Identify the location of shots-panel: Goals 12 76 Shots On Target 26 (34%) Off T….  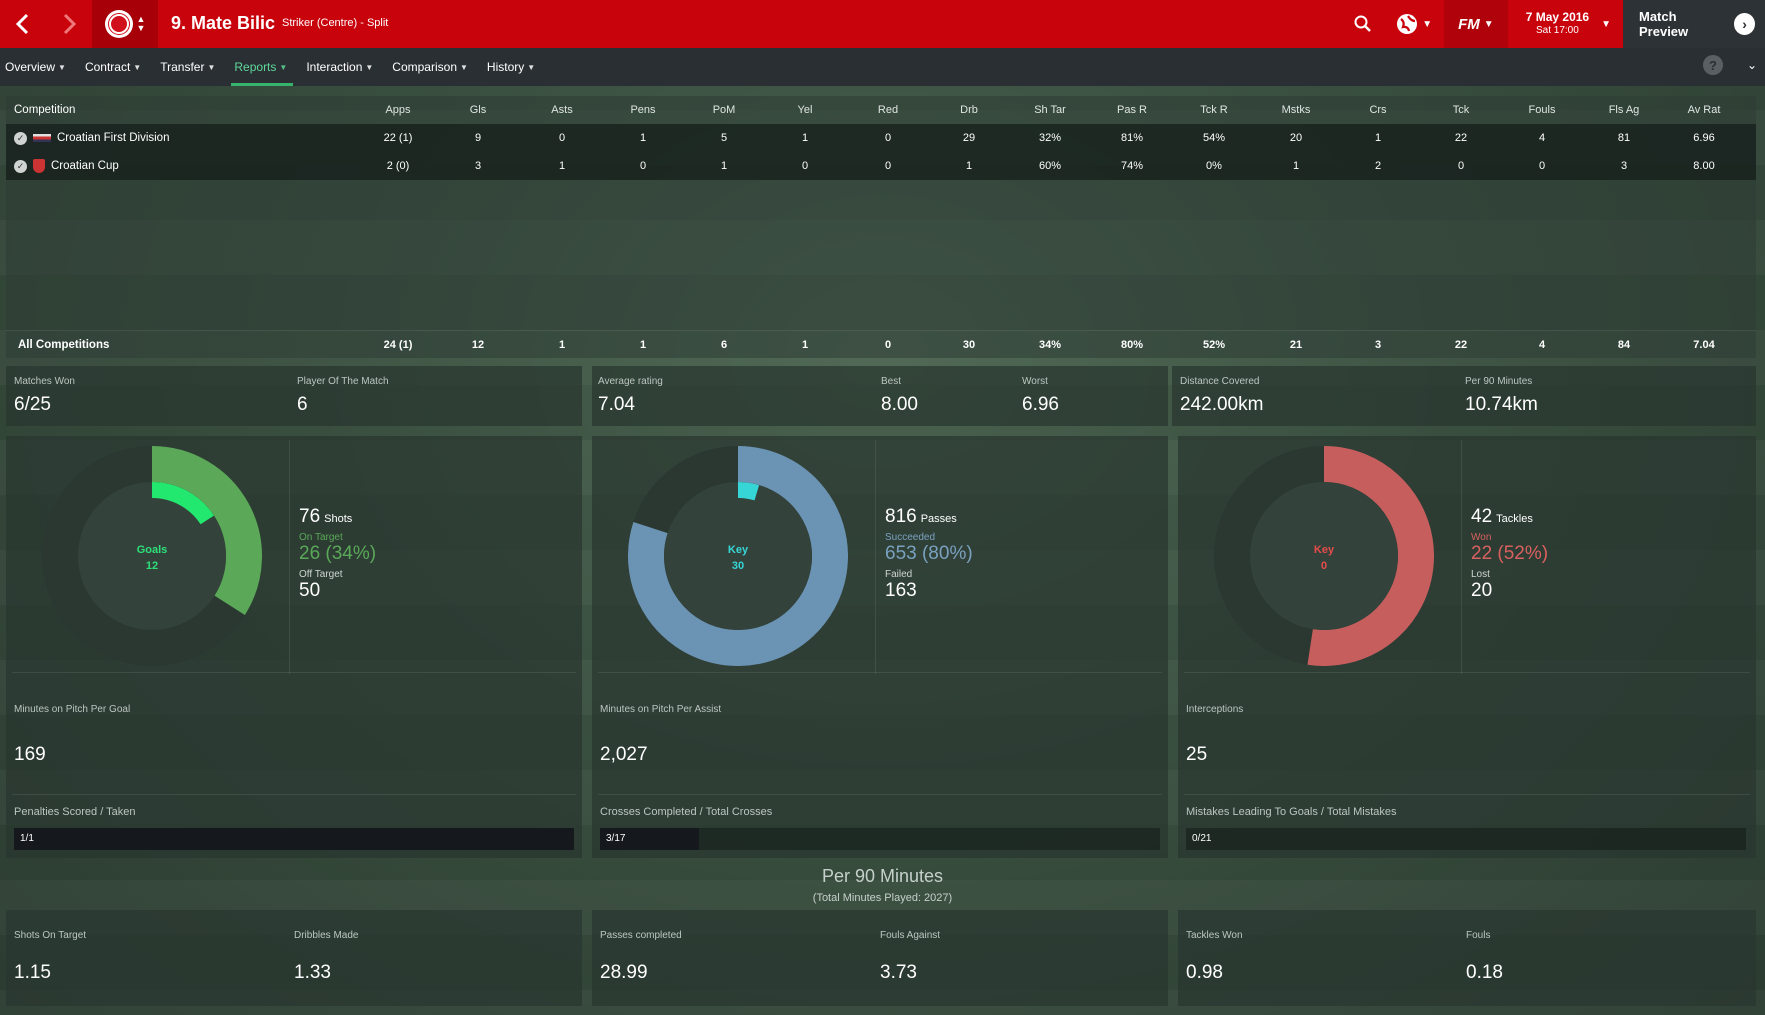
(294, 647).